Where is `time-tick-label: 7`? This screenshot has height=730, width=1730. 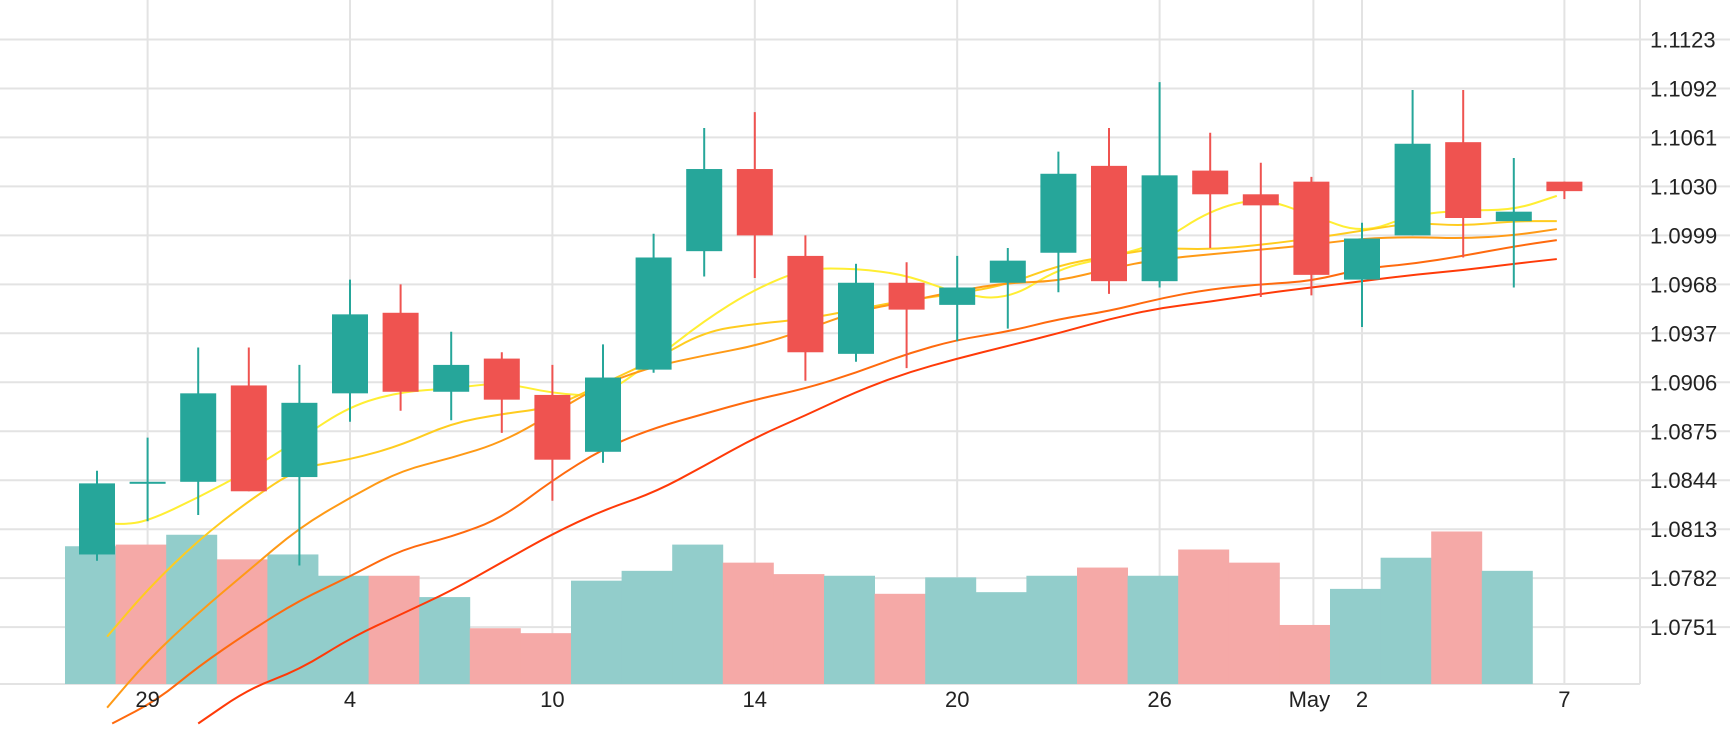 time-tick-label: 7 is located at coordinates (1564, 699).